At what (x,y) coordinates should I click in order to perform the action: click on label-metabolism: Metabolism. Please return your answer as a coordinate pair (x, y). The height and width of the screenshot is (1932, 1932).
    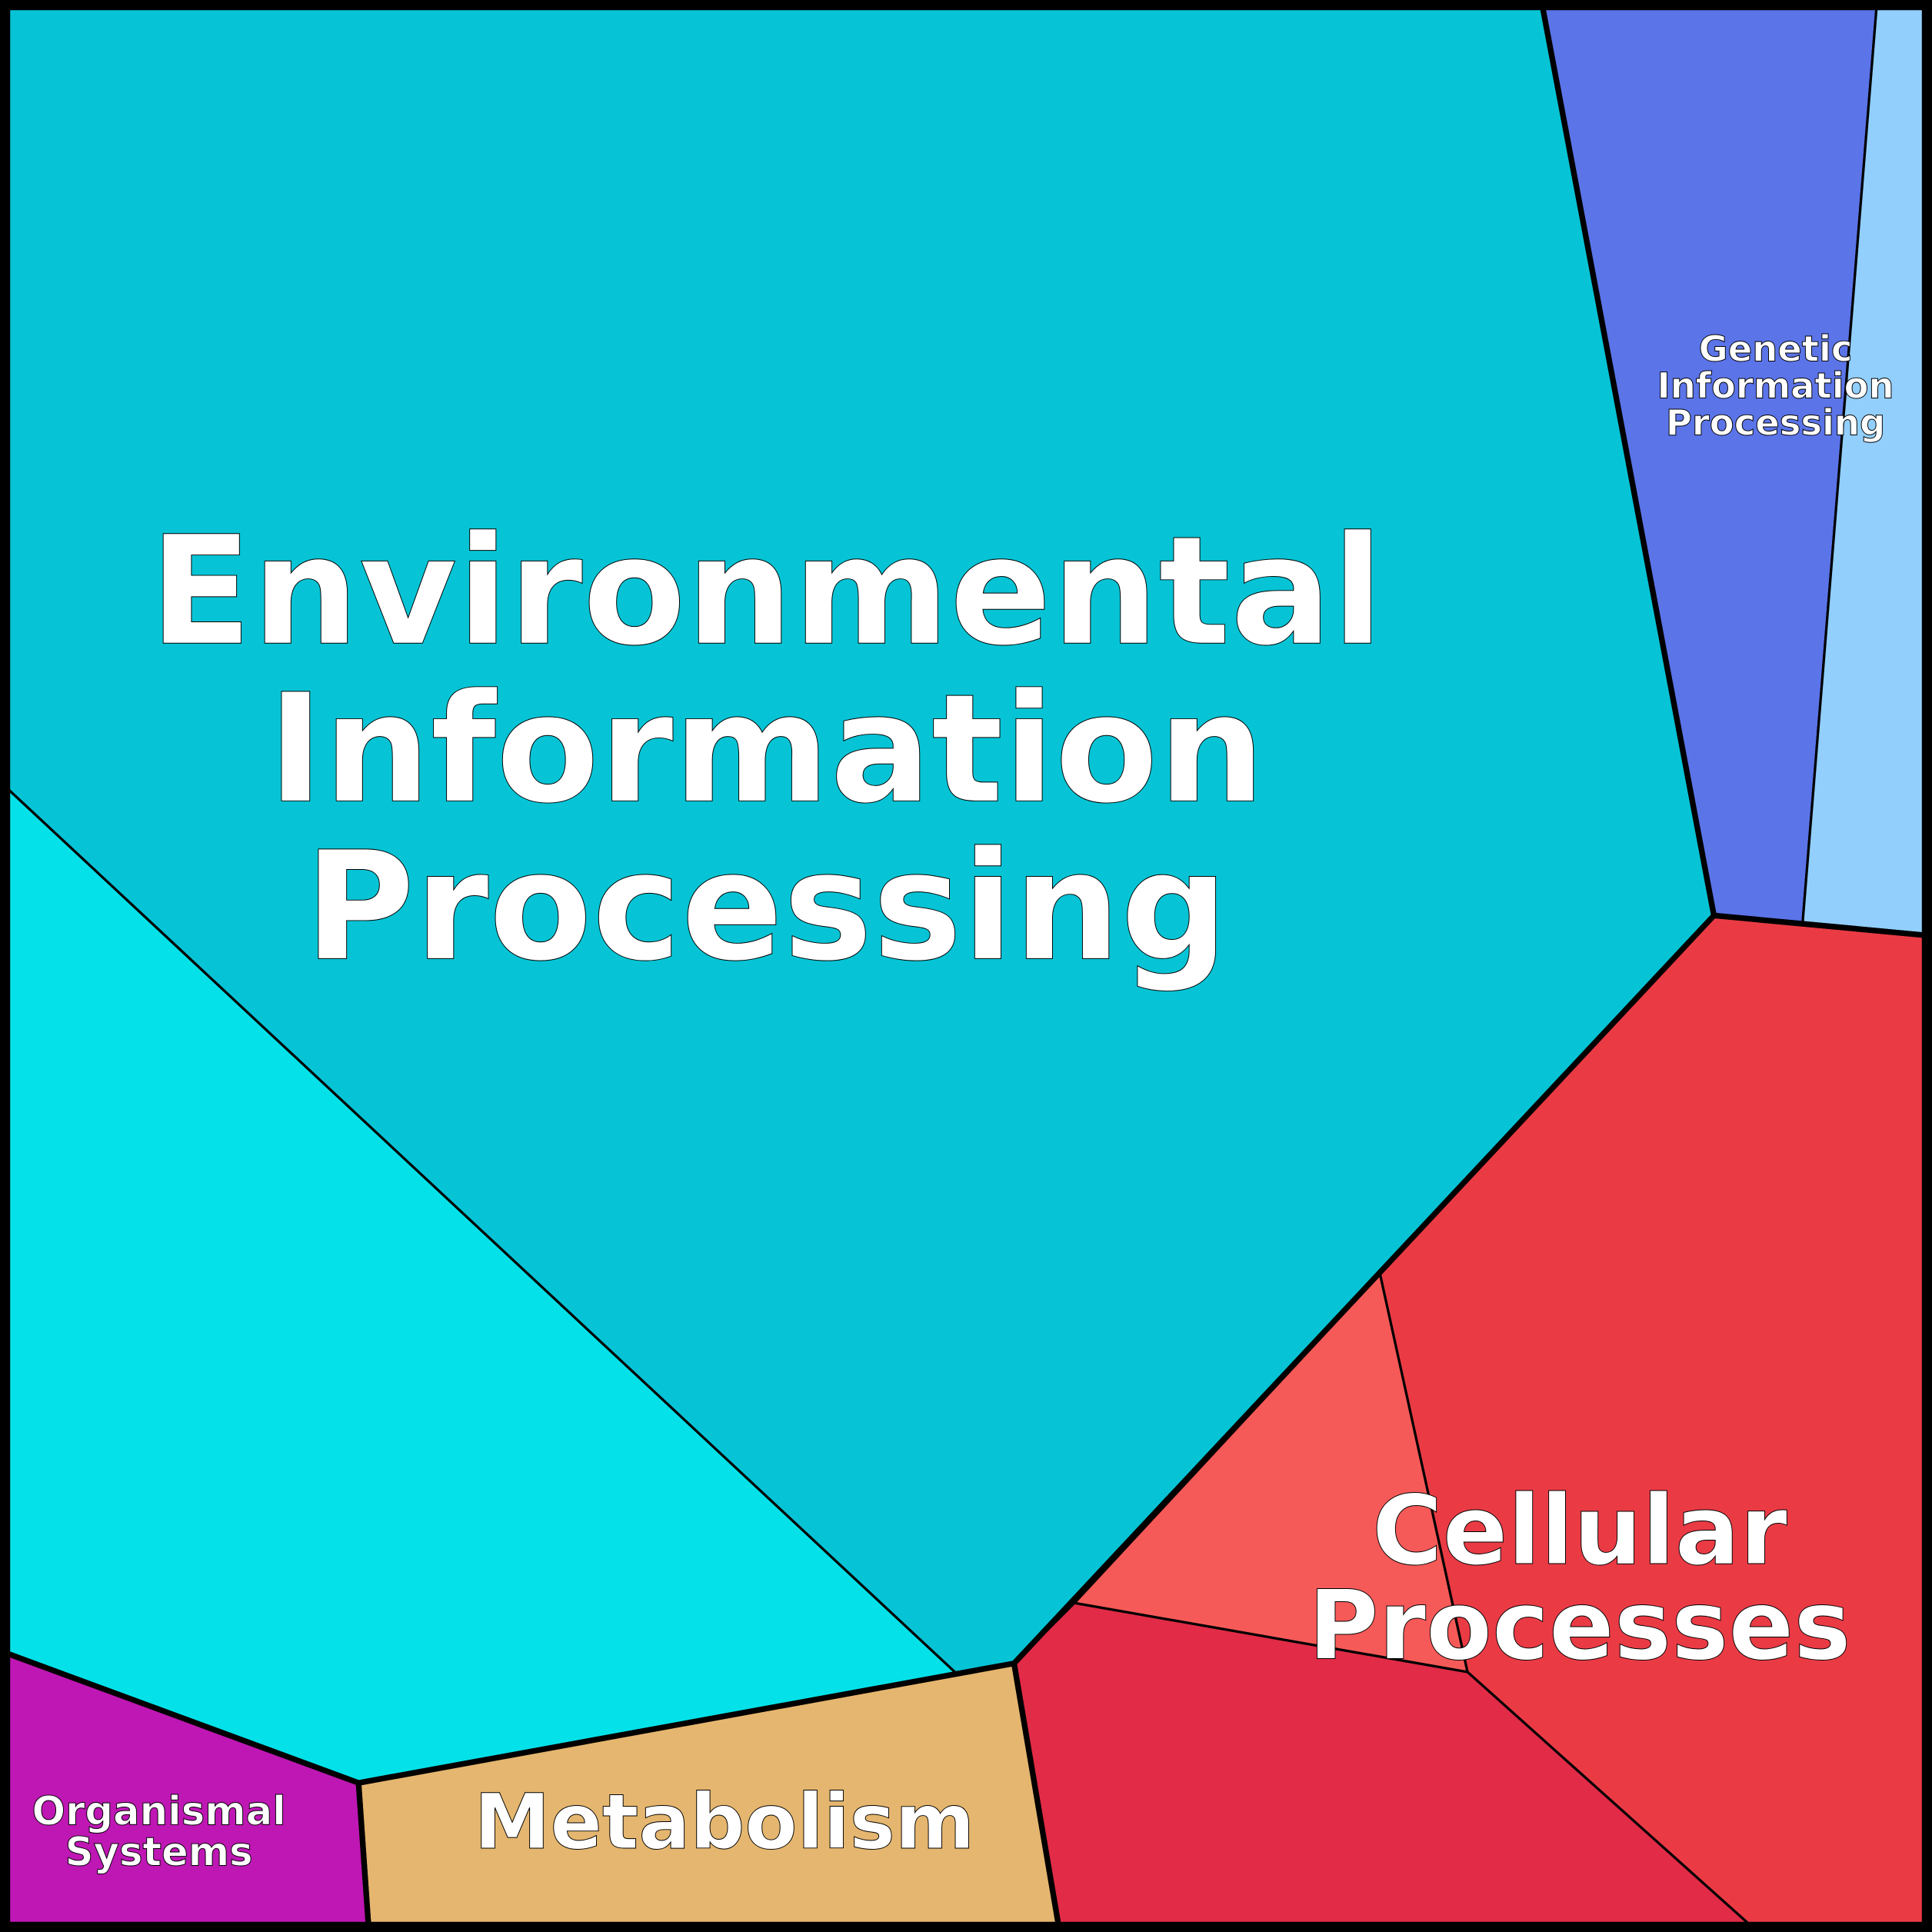
    Looking at the image, I should click on (724, 1822).